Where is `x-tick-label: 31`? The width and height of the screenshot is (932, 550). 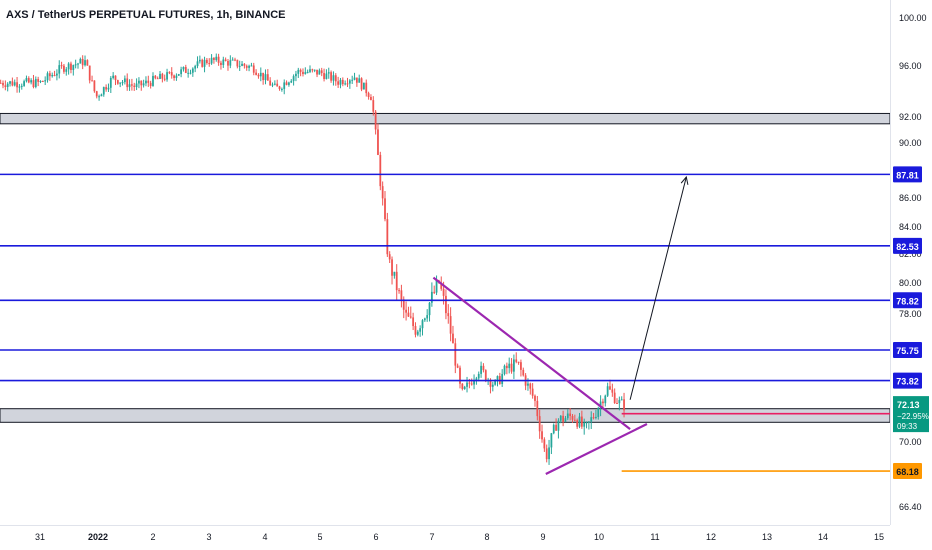 x-tick-label: 31 is located at coordinates (40, 537).